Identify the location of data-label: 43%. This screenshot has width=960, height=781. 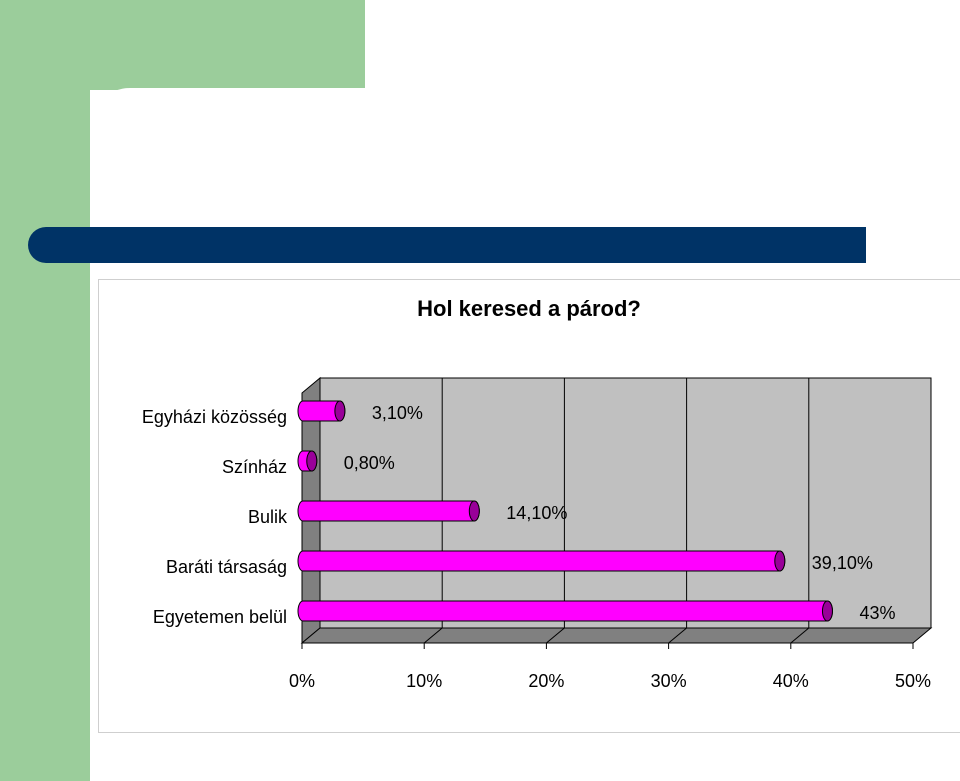
(877, 613).